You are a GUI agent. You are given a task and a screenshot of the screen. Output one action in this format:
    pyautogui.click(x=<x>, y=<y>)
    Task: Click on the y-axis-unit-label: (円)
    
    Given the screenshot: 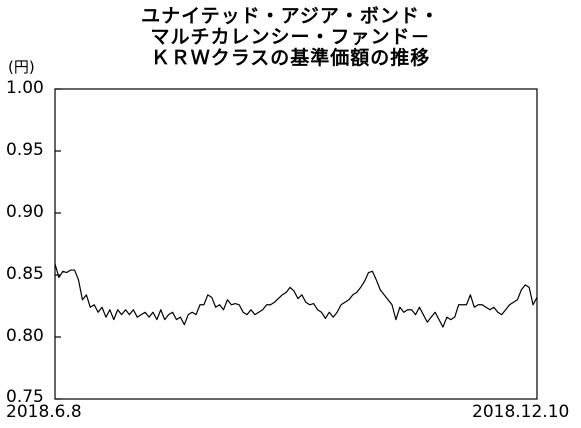 What is the action you would take?
    pyautogui.click(x=21, y=67)
    